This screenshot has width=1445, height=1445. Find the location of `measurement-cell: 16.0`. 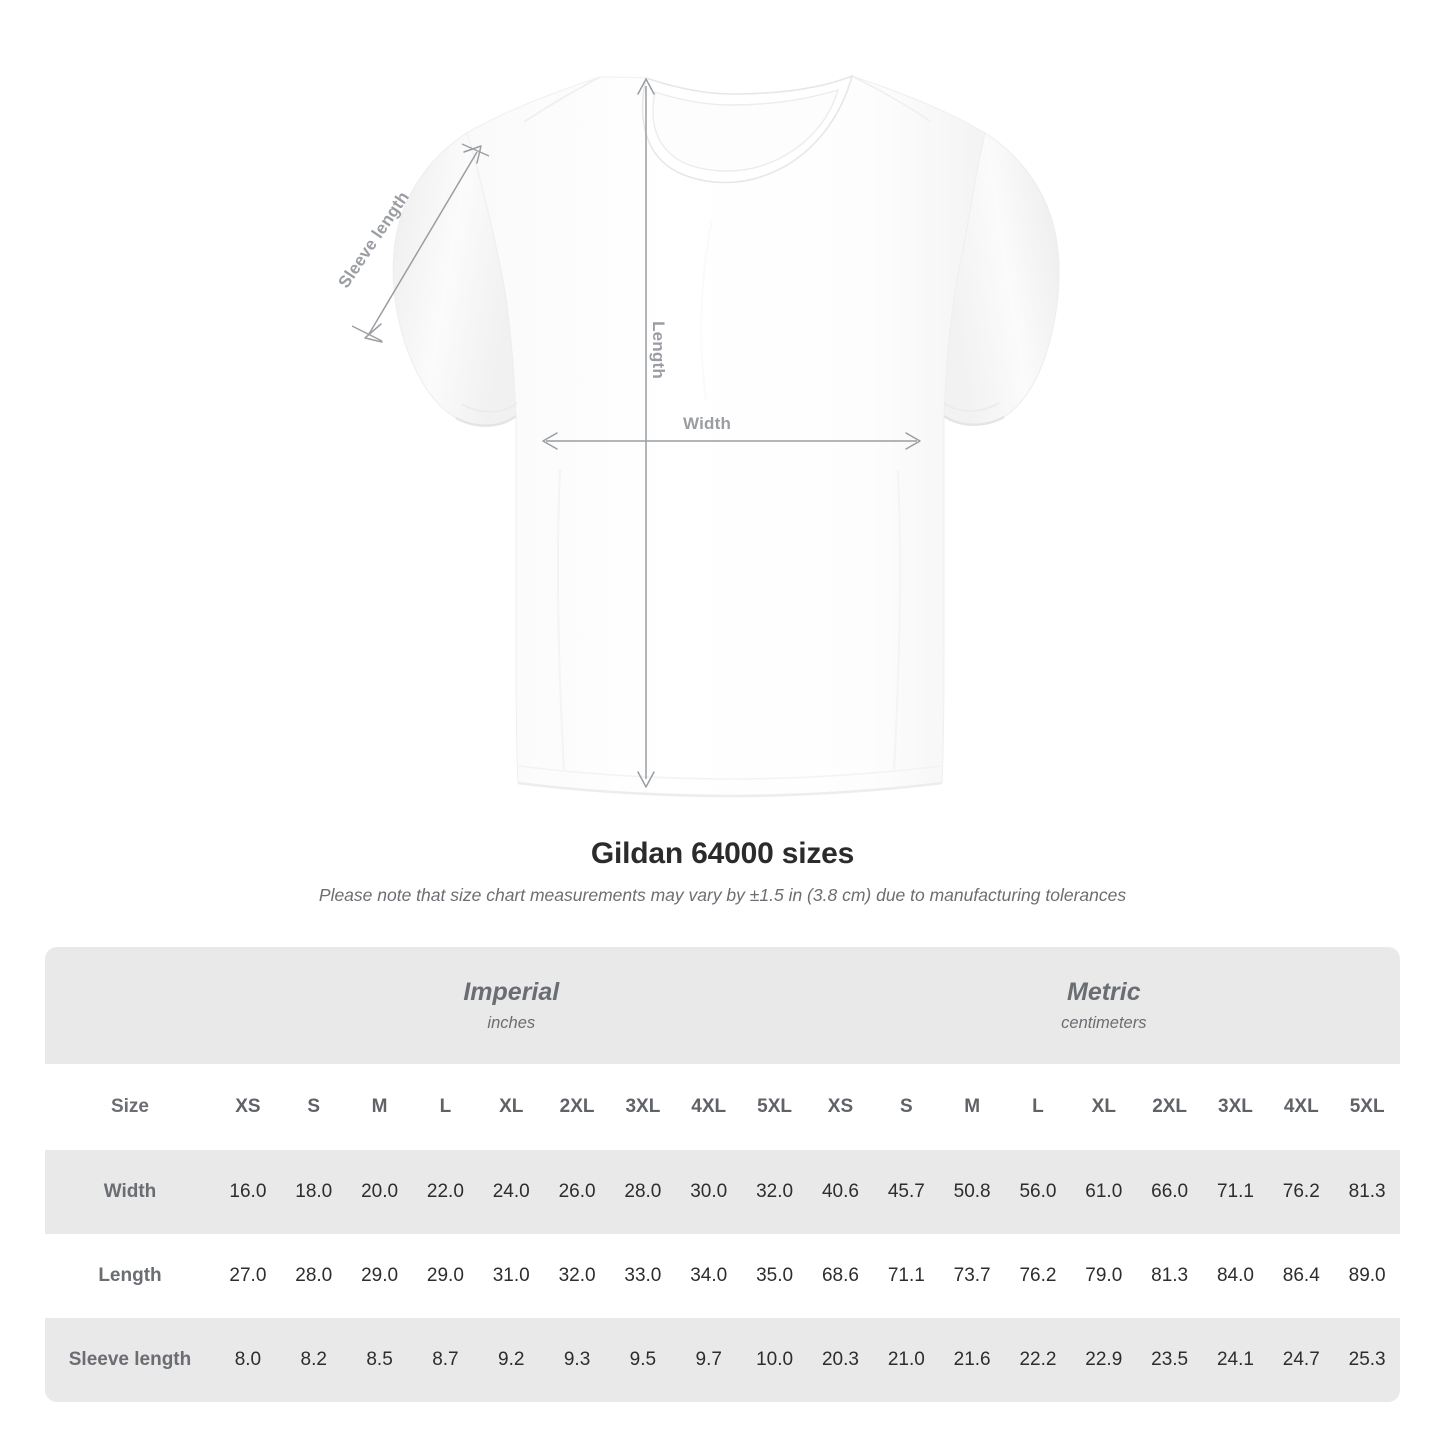

measurement-cell: 16.0 is located at coordinates (248, 1192).